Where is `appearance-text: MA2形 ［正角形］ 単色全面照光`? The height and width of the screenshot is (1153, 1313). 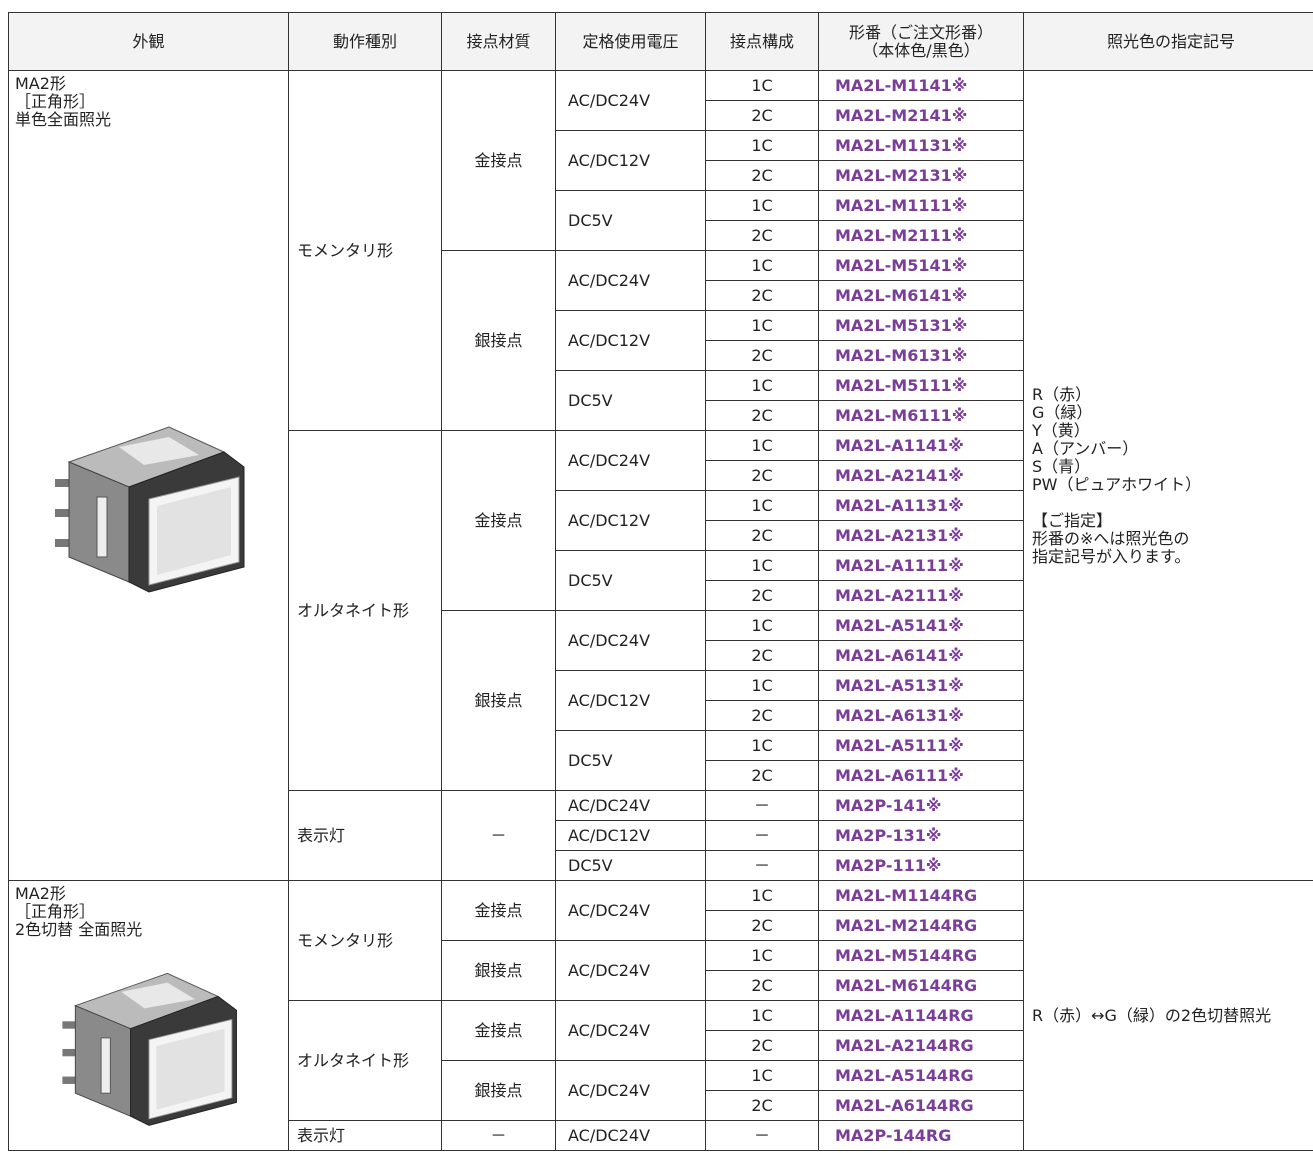 appearance-text: MA2形 ［正角形］ 単色全面照光 is located at coordinates (148, 102).